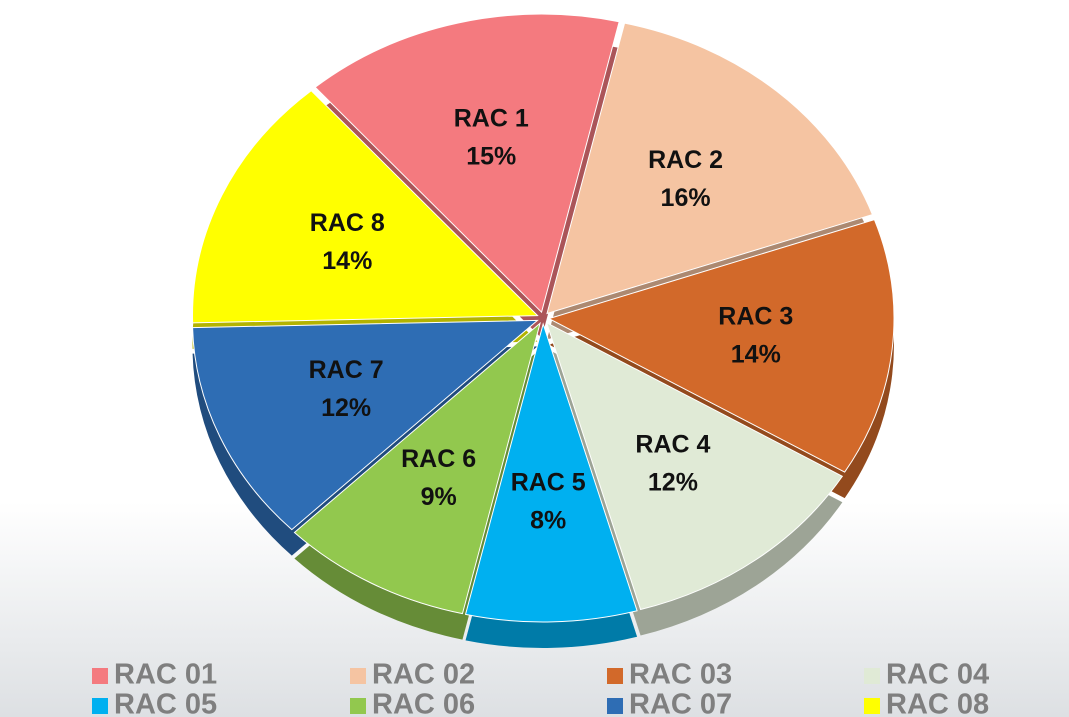  Describe the element at coordinates (755, 316) in the screenshot. I see `slice-label: RAC 3` at that location.